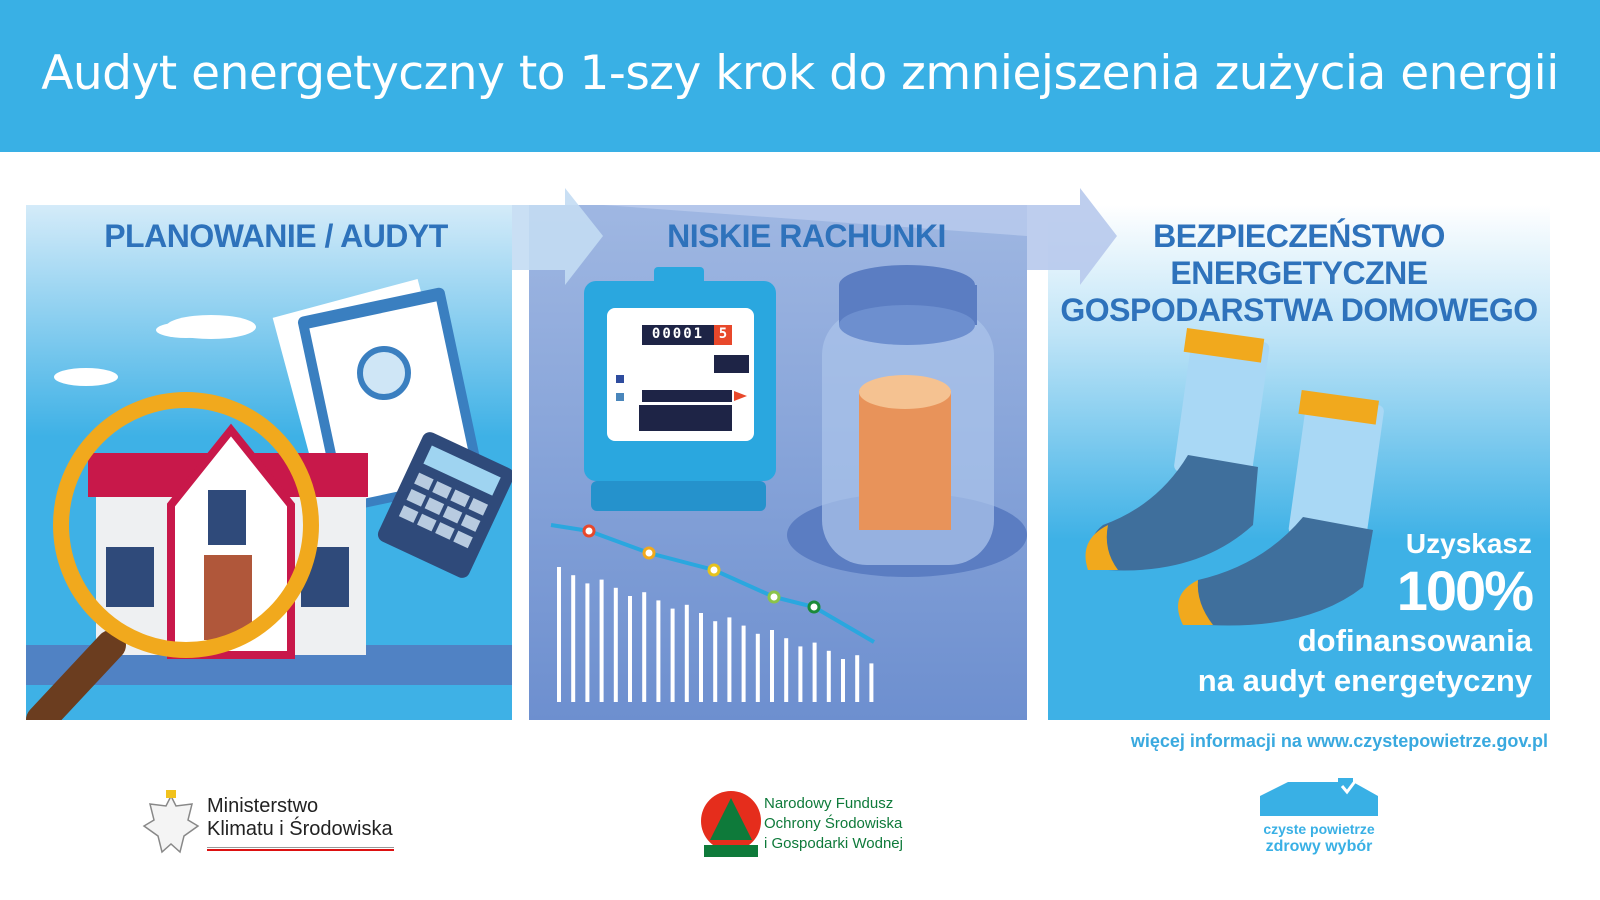  What do you see at coordinates (1468, 543) in the screenshot?
I see `award-line1: Uzyskasz` at bounding box center [1468, 543].